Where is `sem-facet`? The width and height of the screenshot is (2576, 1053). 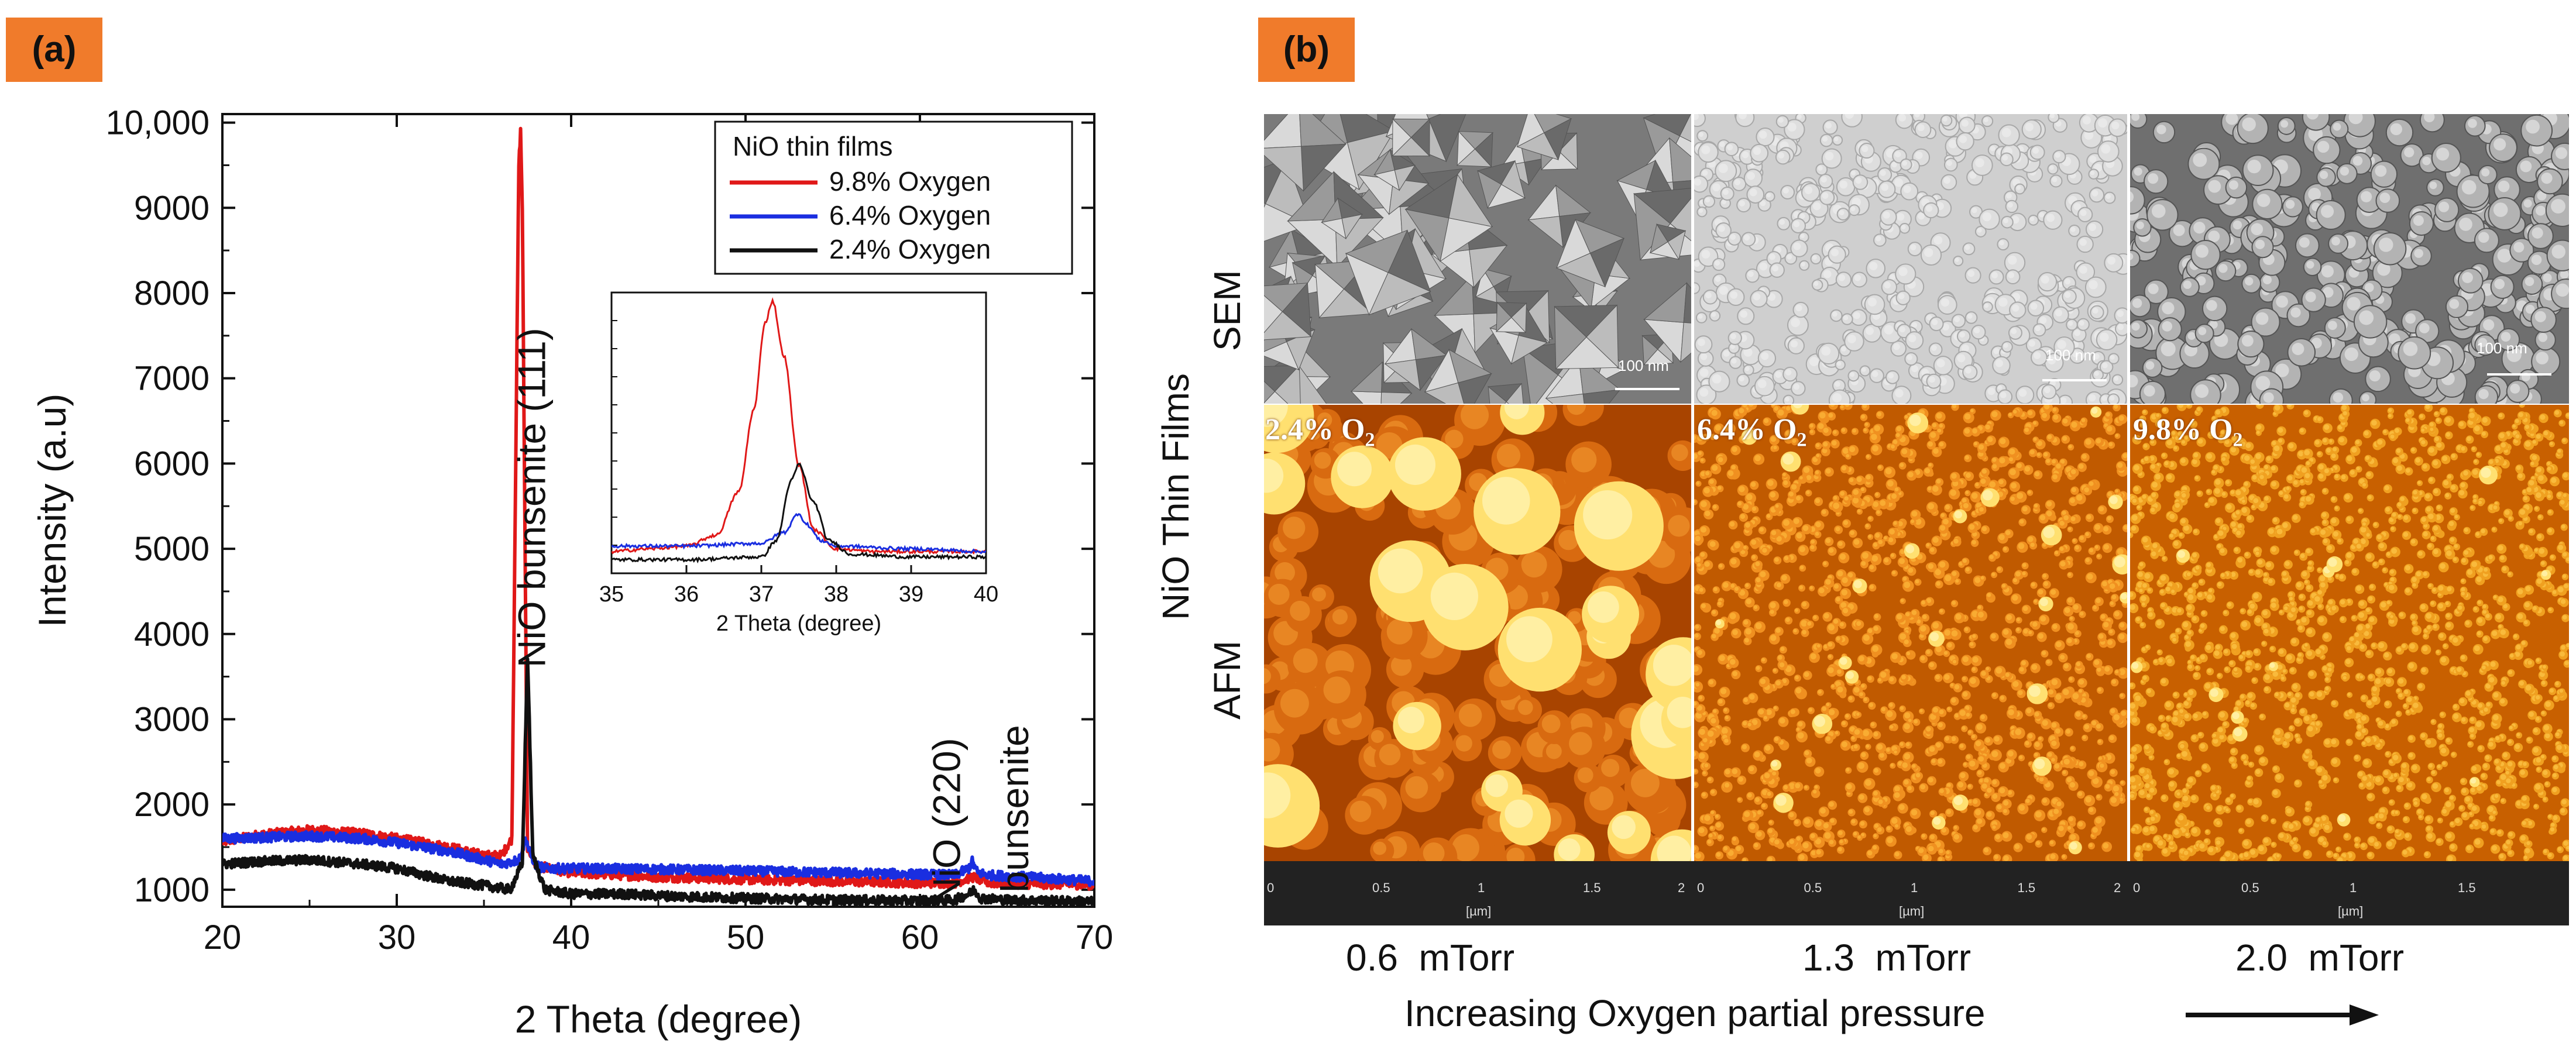
sem-facet is located at coordinates (1685, 128).